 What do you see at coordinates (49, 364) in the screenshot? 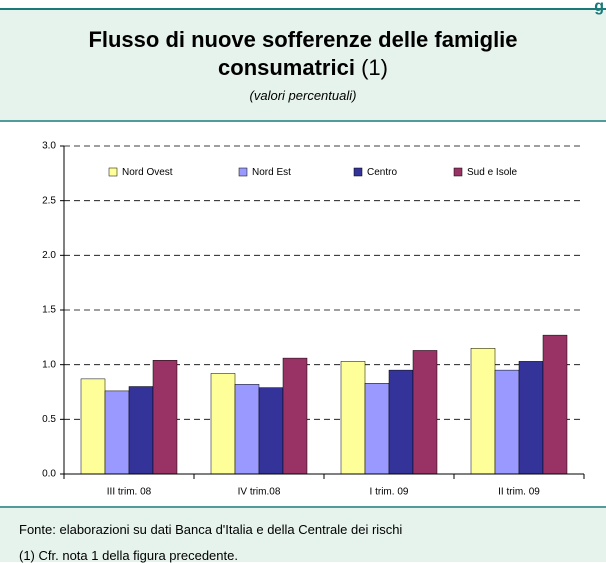
I see `y-tick-label: 1.0` at bounding box center [49, 364].